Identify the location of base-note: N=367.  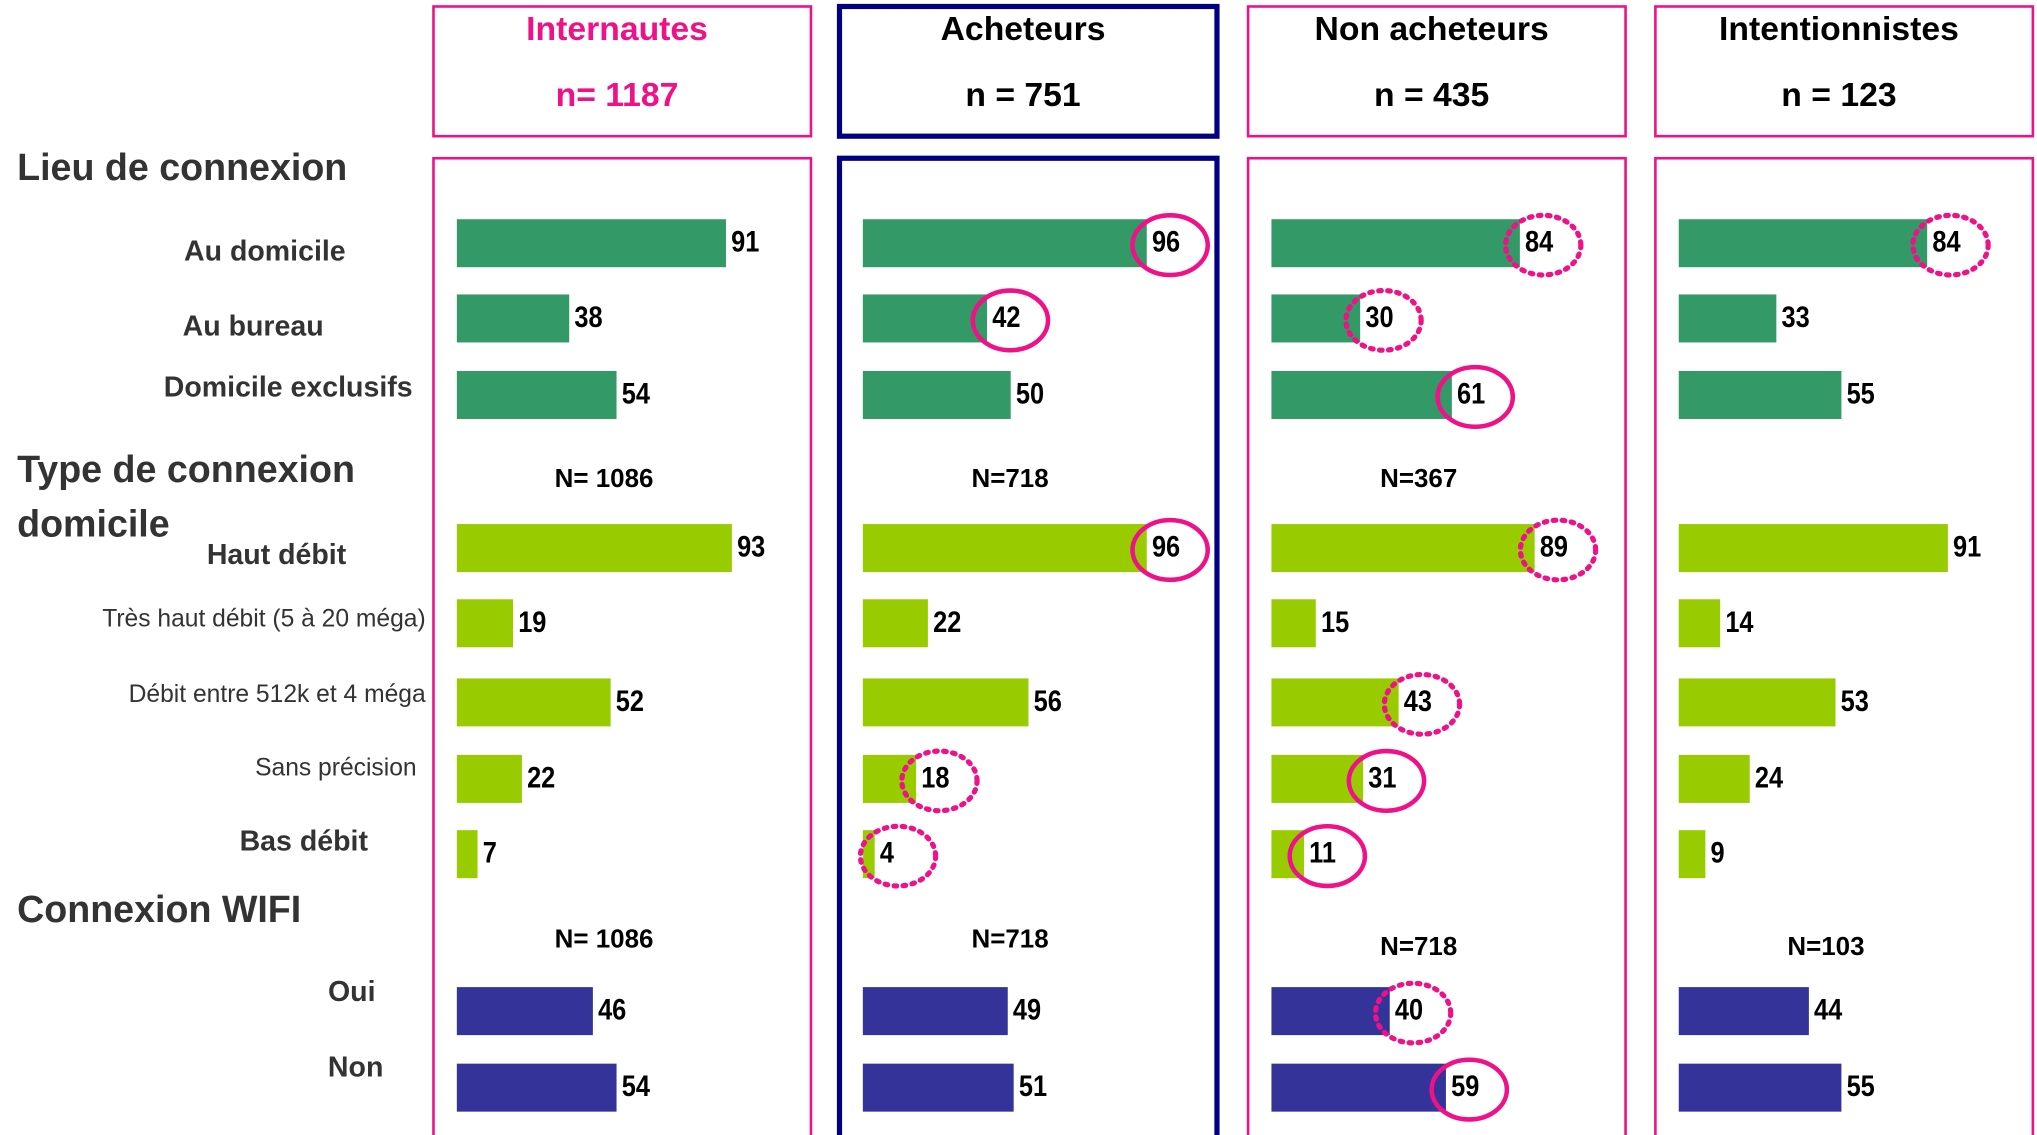
(1418, 479).